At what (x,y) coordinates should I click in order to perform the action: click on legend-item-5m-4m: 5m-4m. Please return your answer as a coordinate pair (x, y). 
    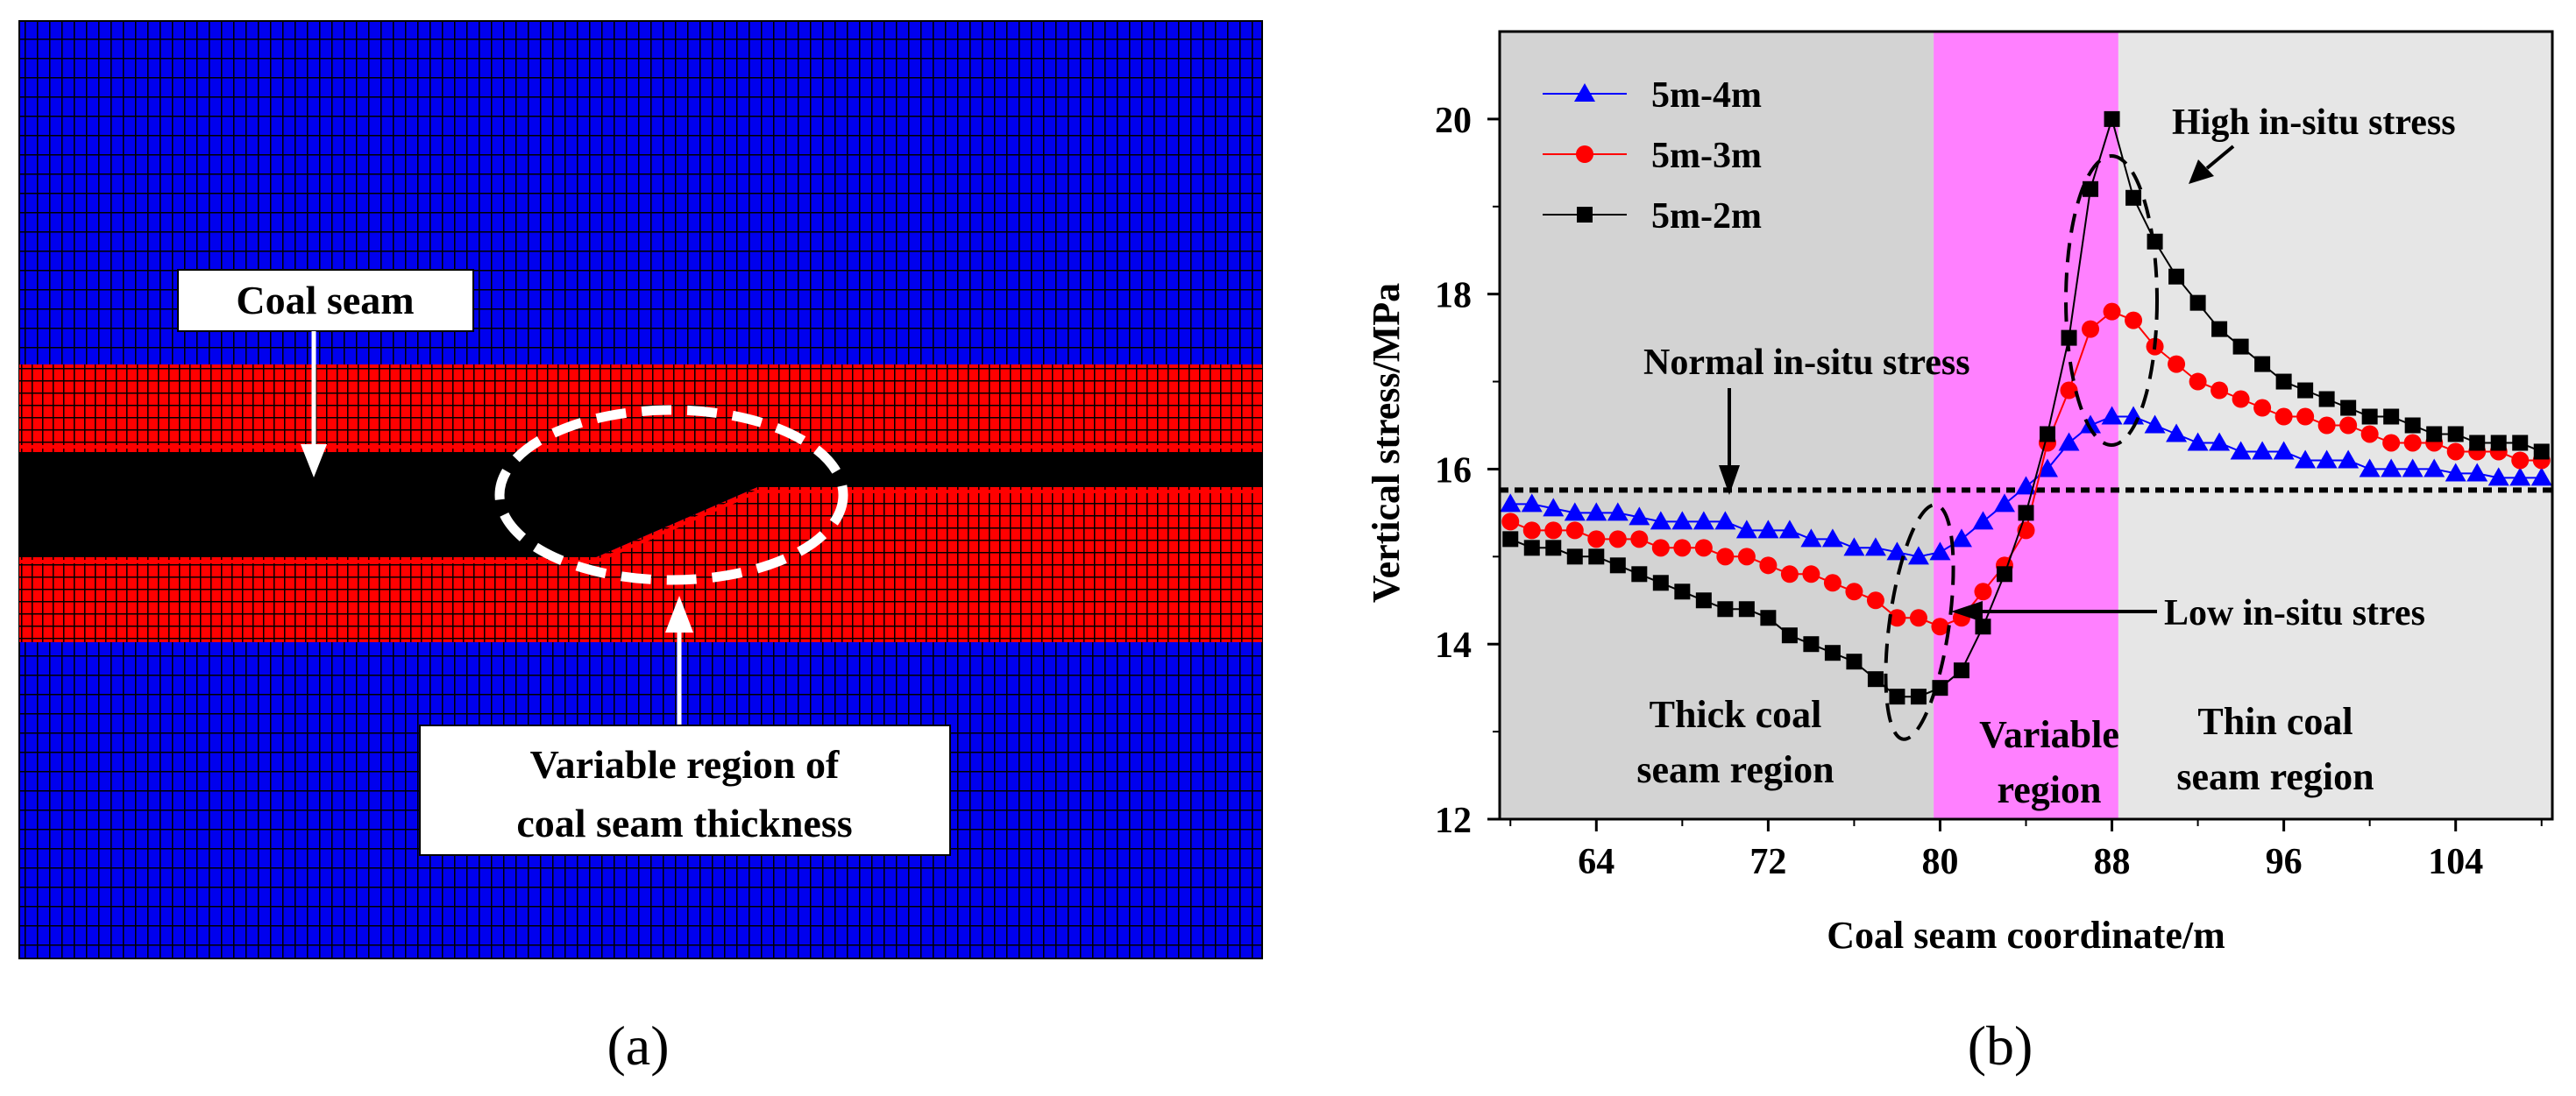
    Looking at the image, I should click on (1652, 95).